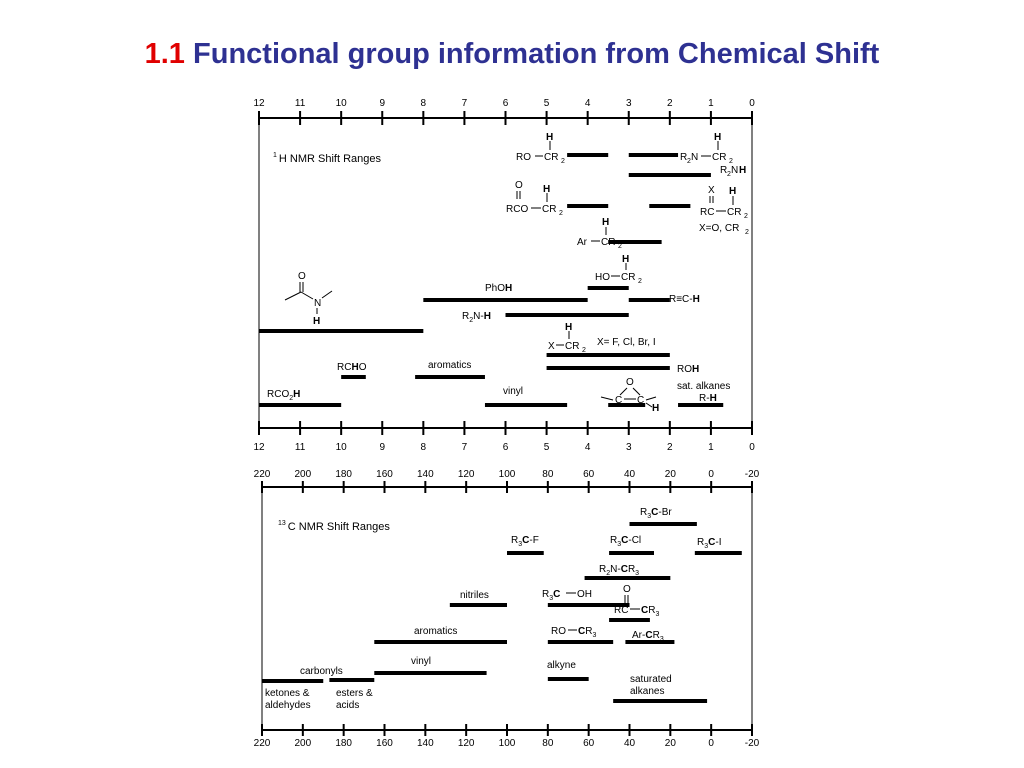  Describe the element at coordinates (317, 303) in the screenshot. I see `amide-n-text: N` at that location.